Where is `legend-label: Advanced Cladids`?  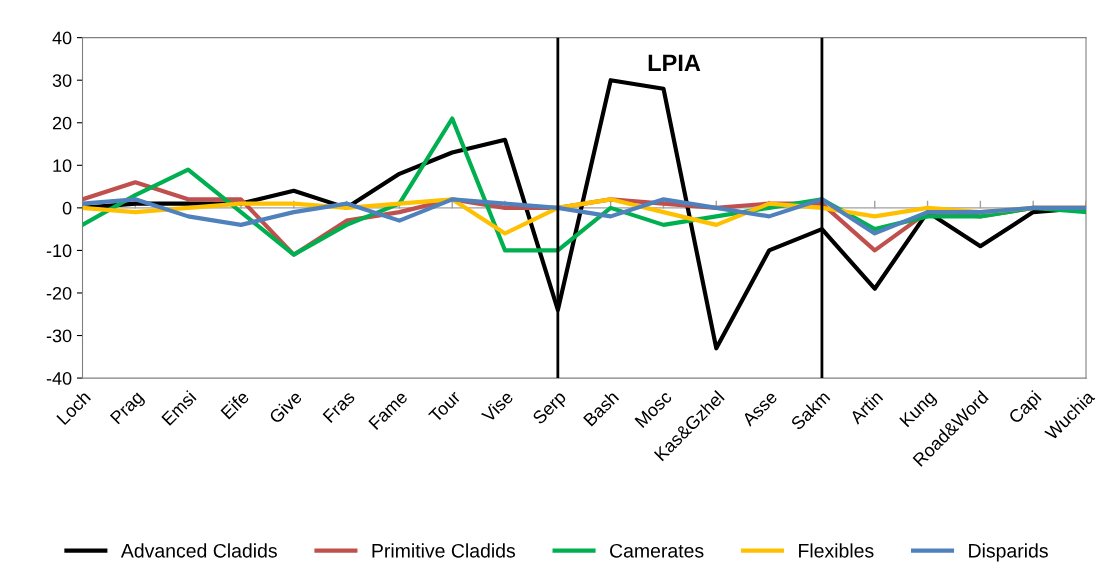
legend-label: Advanced Cladids is located at coordinates (198, 550).